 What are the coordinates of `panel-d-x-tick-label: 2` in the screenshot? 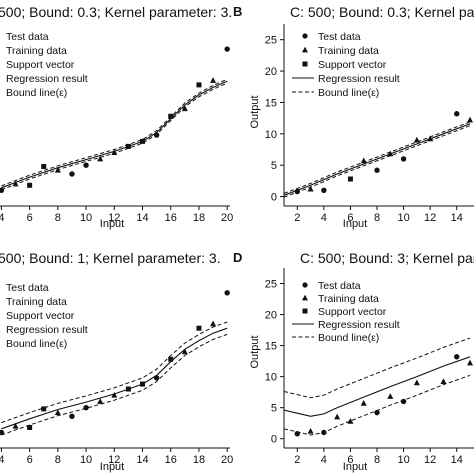 It's located at (297, 460).